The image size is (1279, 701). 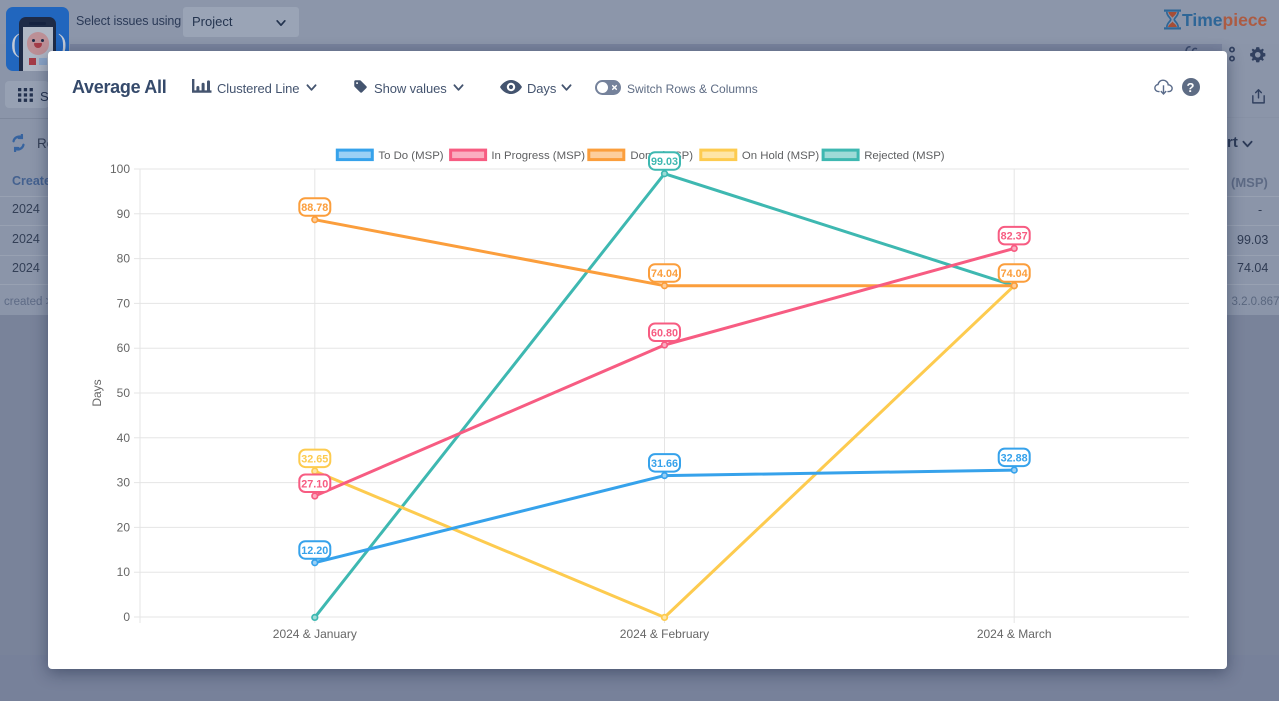 I want to click on svg-text: 27.10, so click(x=314, y=484).